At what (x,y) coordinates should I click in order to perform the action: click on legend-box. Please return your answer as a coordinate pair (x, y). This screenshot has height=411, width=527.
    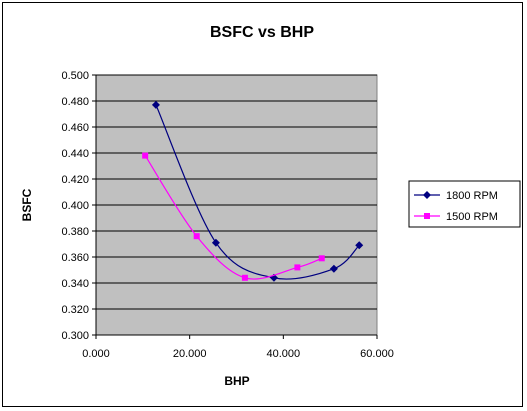
    Looking at the image, I should click on (464, 204).